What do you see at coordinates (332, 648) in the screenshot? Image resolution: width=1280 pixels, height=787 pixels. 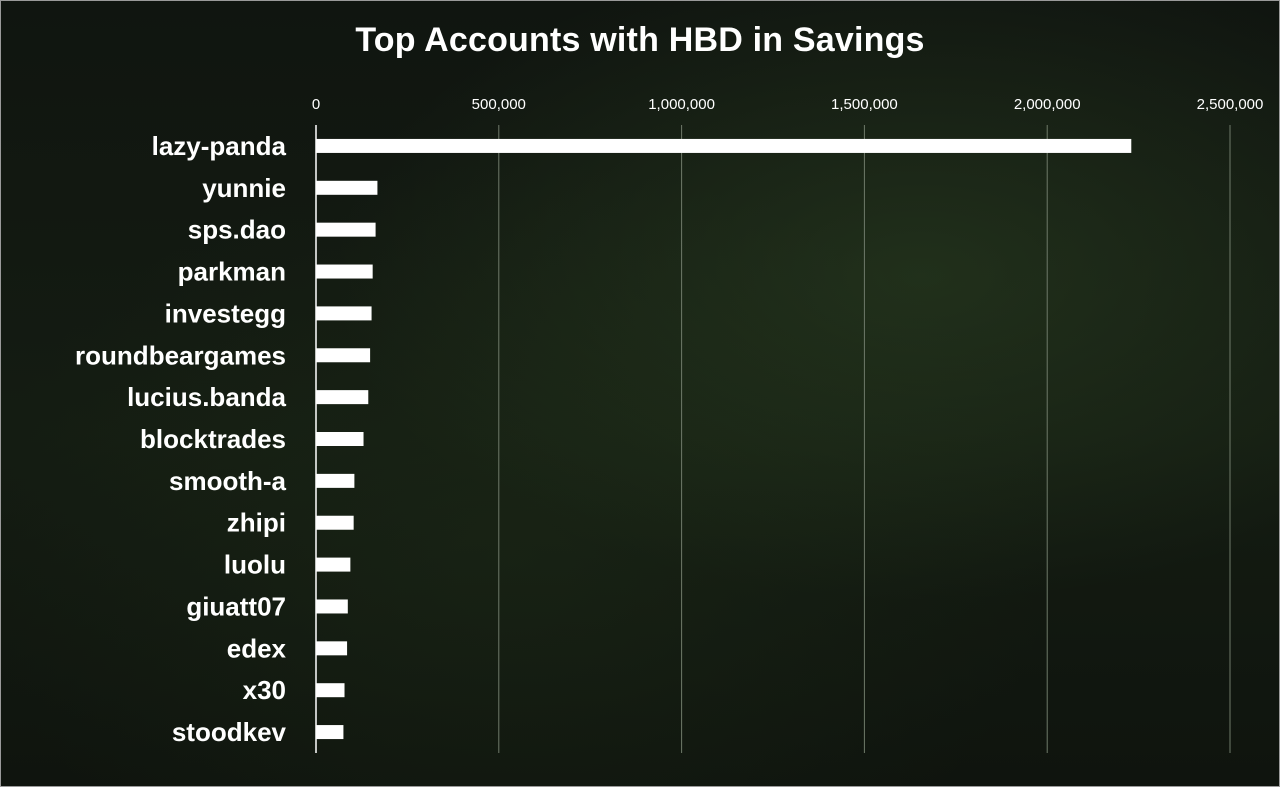 I see `bar-edex` at bounding box center [332, 648].